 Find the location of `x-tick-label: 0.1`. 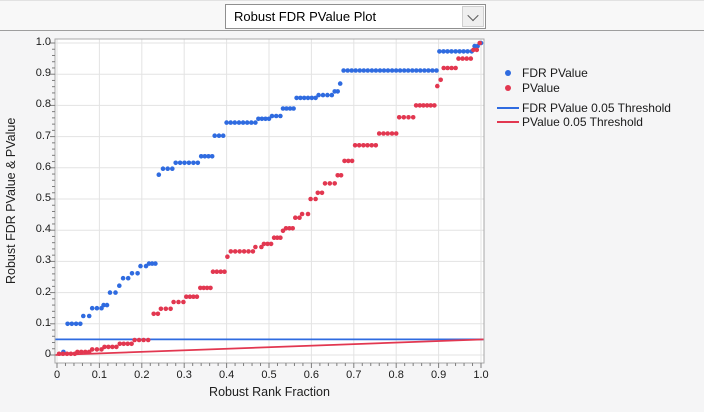

x-tick-label: 0.1 is located at coordinates (99, 375).